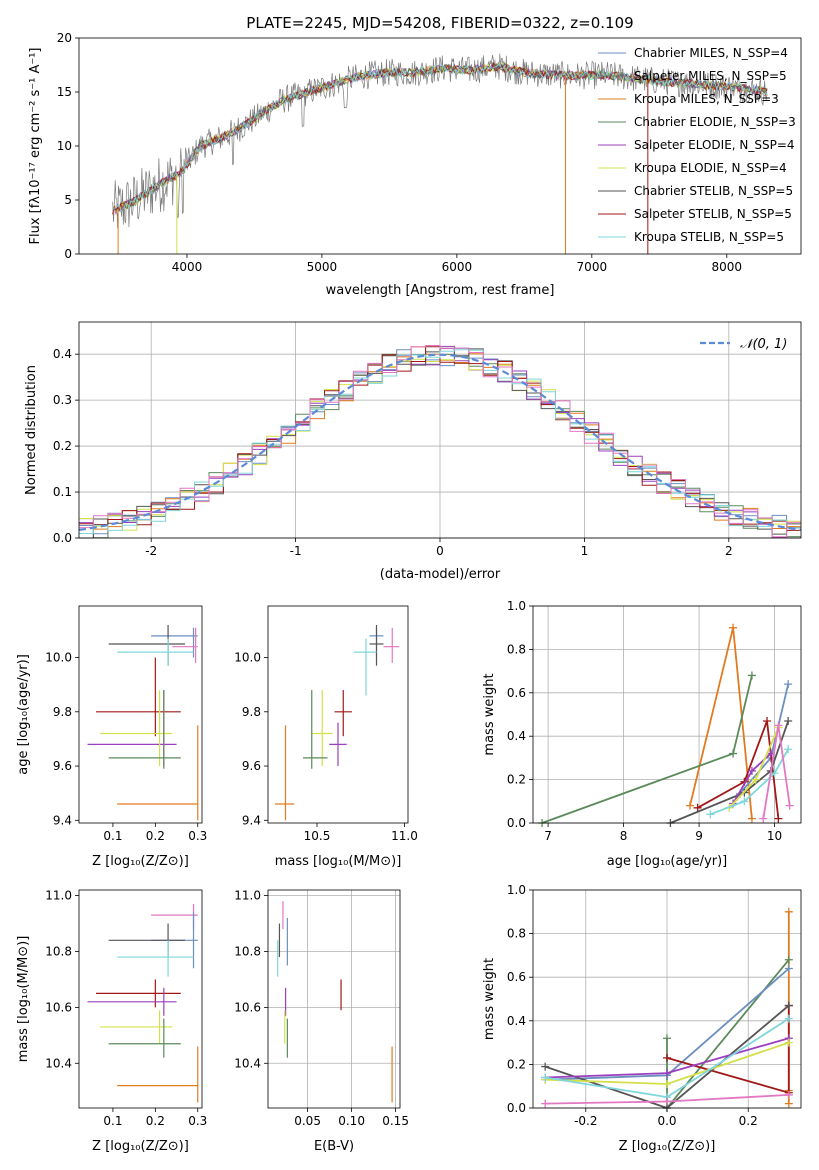 Image resolution: width=819 pixels, height=1170 pixels. Describe the element at coordinates (296, 551) in the screenshot. I see `x-tick-label: -1` at that location.